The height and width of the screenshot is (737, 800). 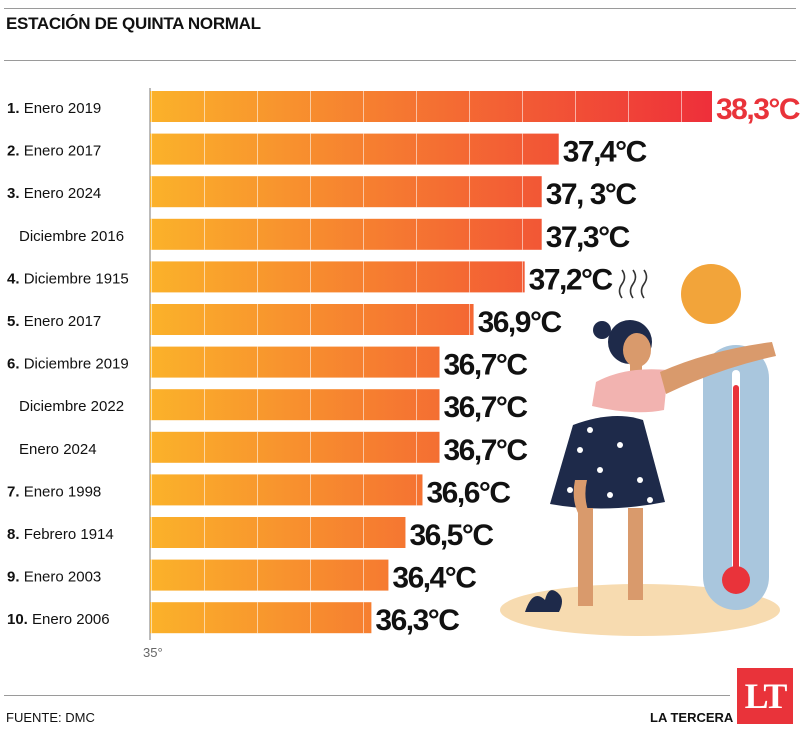 I want to click on top-rule, so click(x=400, y=8).